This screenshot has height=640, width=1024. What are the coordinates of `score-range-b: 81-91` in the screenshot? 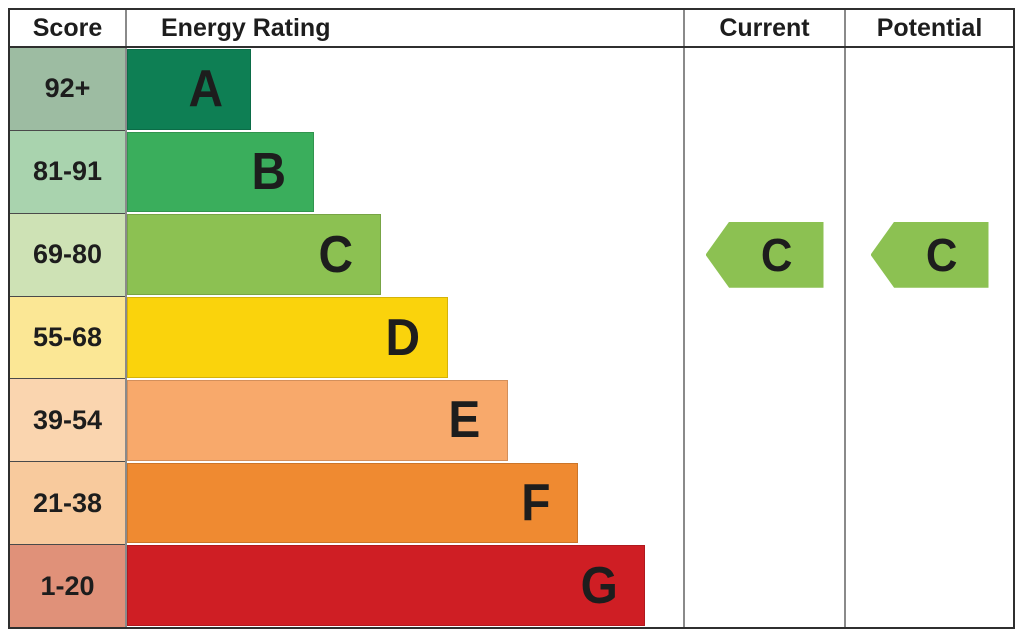 It's located at (67, 172).